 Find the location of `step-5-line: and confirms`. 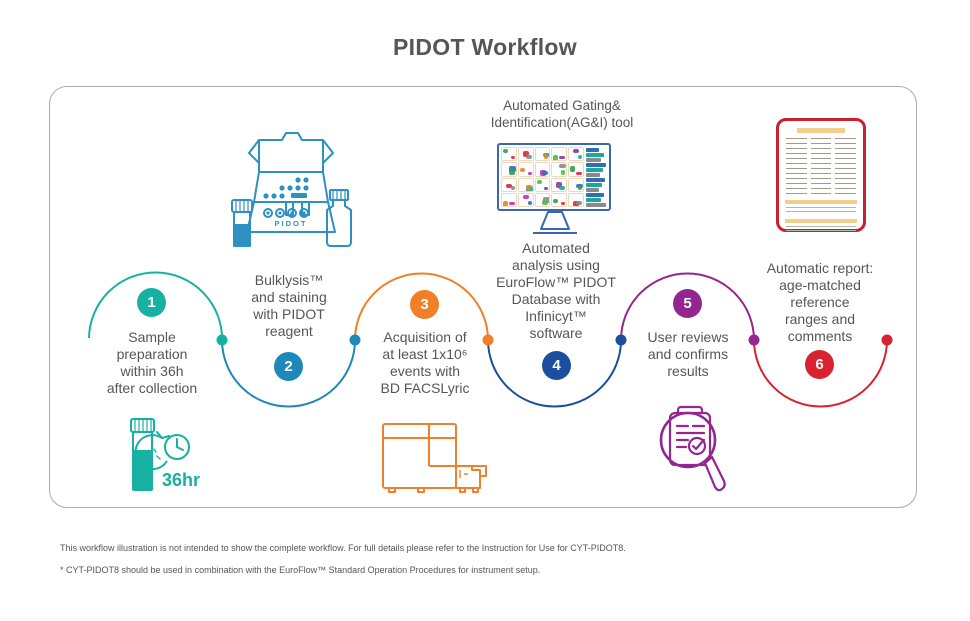

step-5-line: and confirms is located at coordinates (688, 354).